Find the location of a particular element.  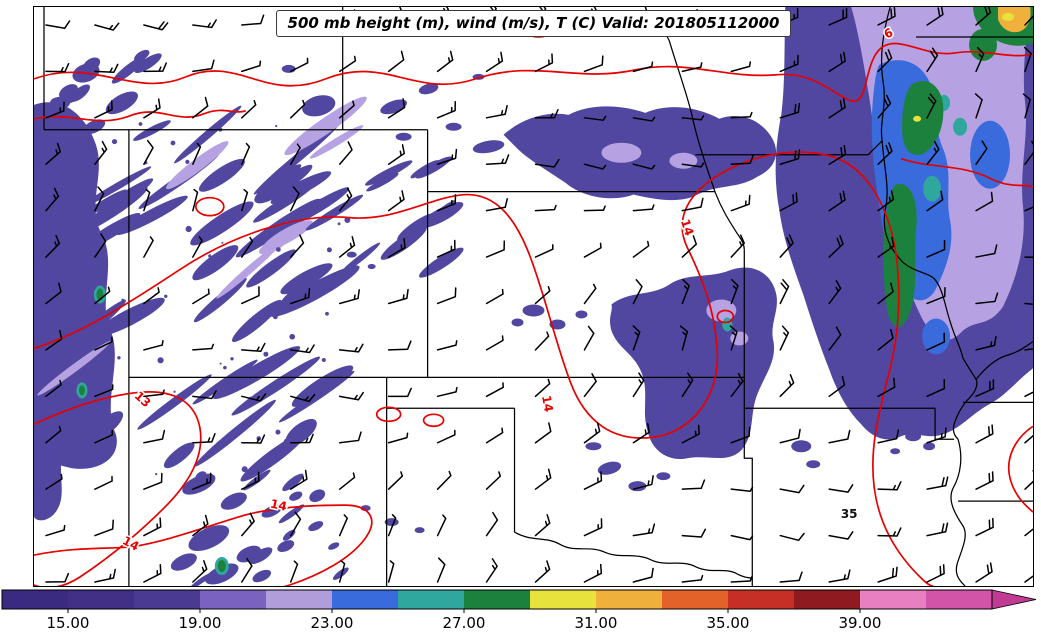

colorbar-tick-label: 31.00 is located at coordinates (596, 623).